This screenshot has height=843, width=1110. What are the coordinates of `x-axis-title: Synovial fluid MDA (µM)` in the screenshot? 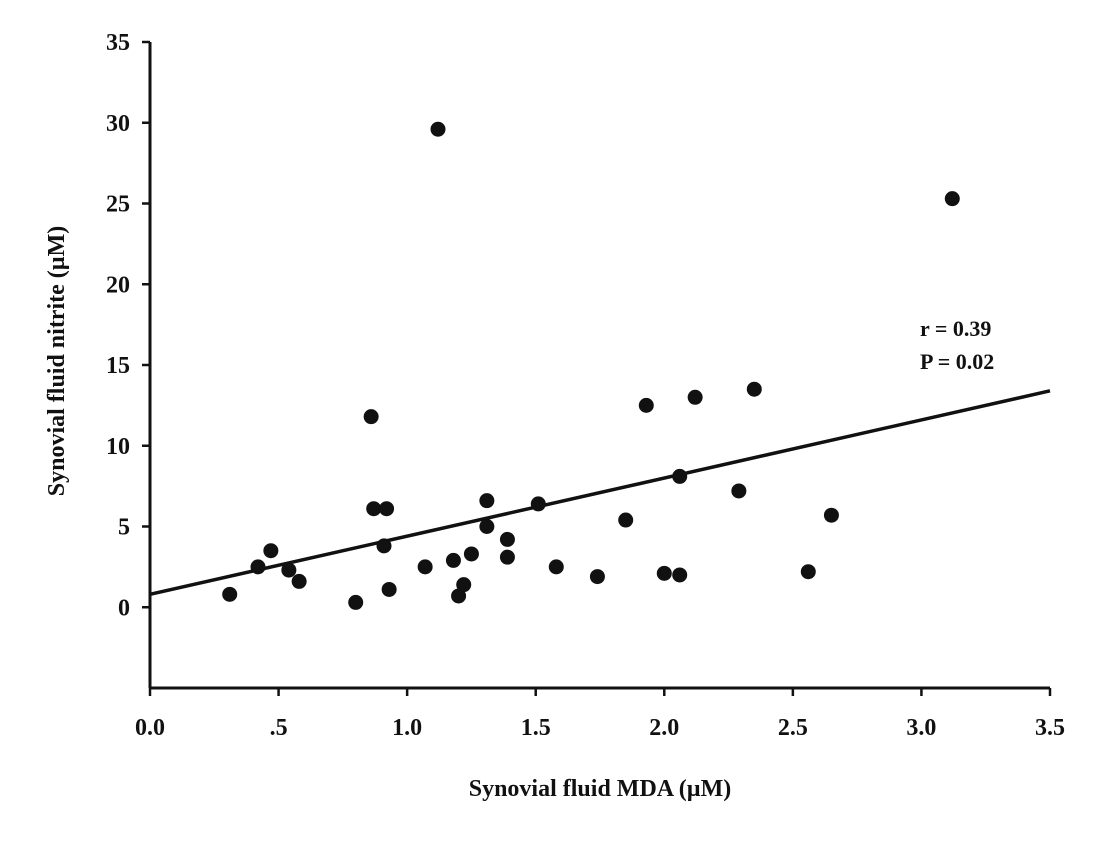 It's located at (600, 789).